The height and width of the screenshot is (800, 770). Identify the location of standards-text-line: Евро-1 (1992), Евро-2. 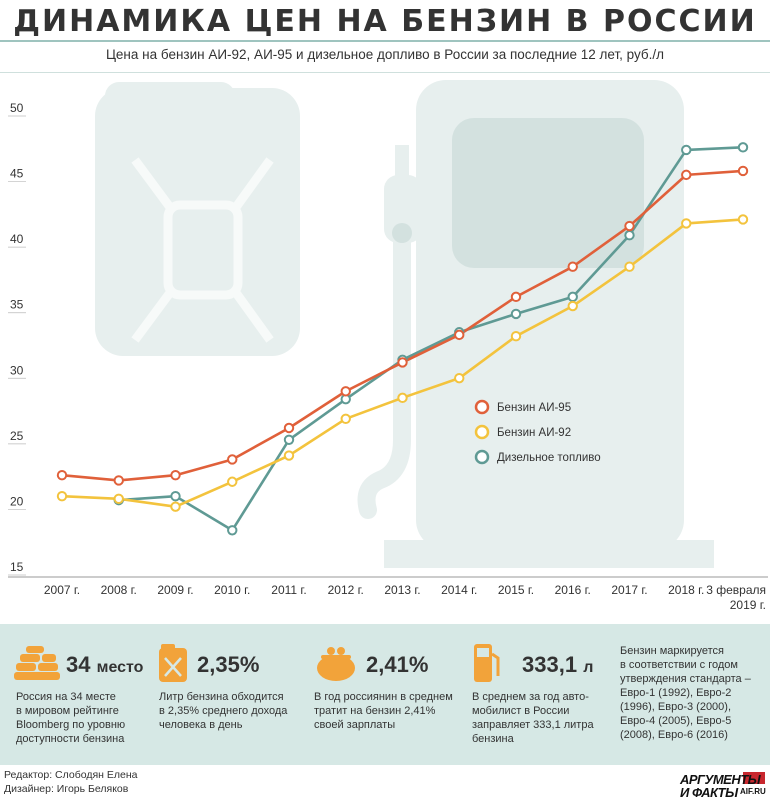
(676, 693).